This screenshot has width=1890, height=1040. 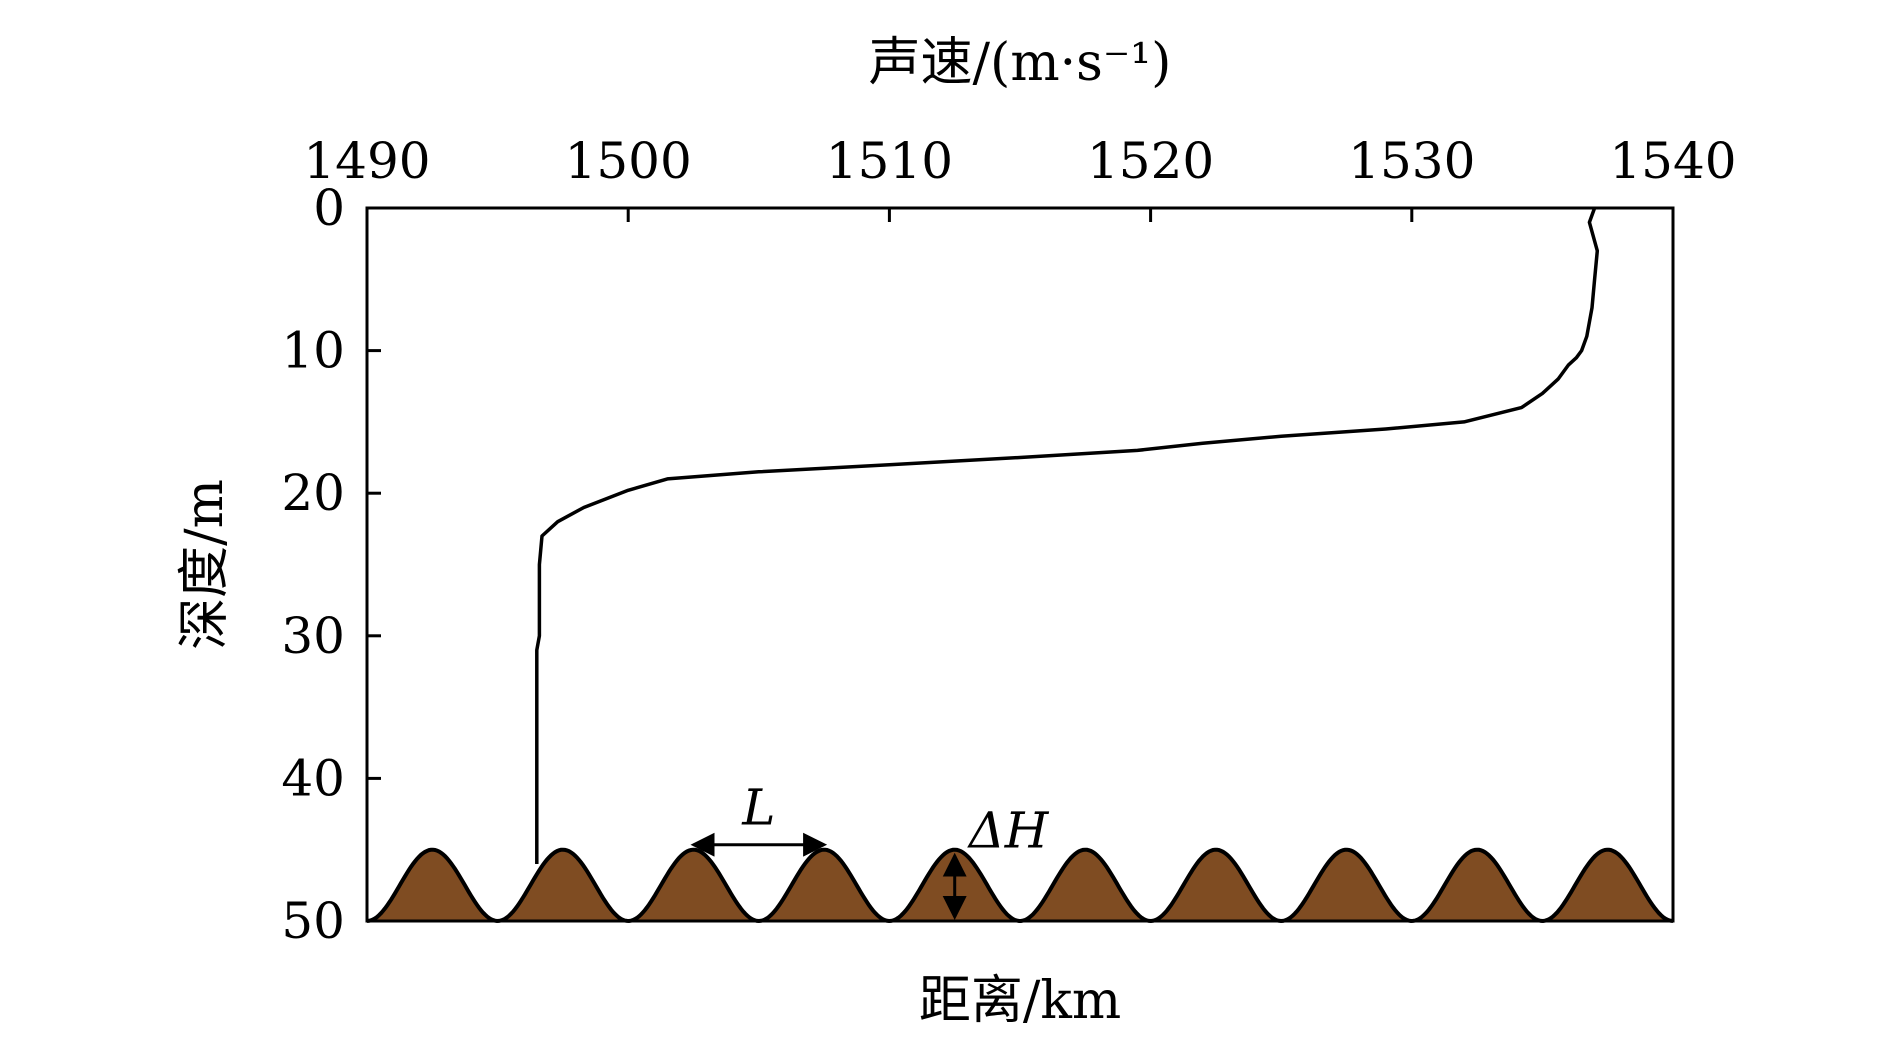 I want to click on y-tick-label: 0, so click(x=329, y=208).